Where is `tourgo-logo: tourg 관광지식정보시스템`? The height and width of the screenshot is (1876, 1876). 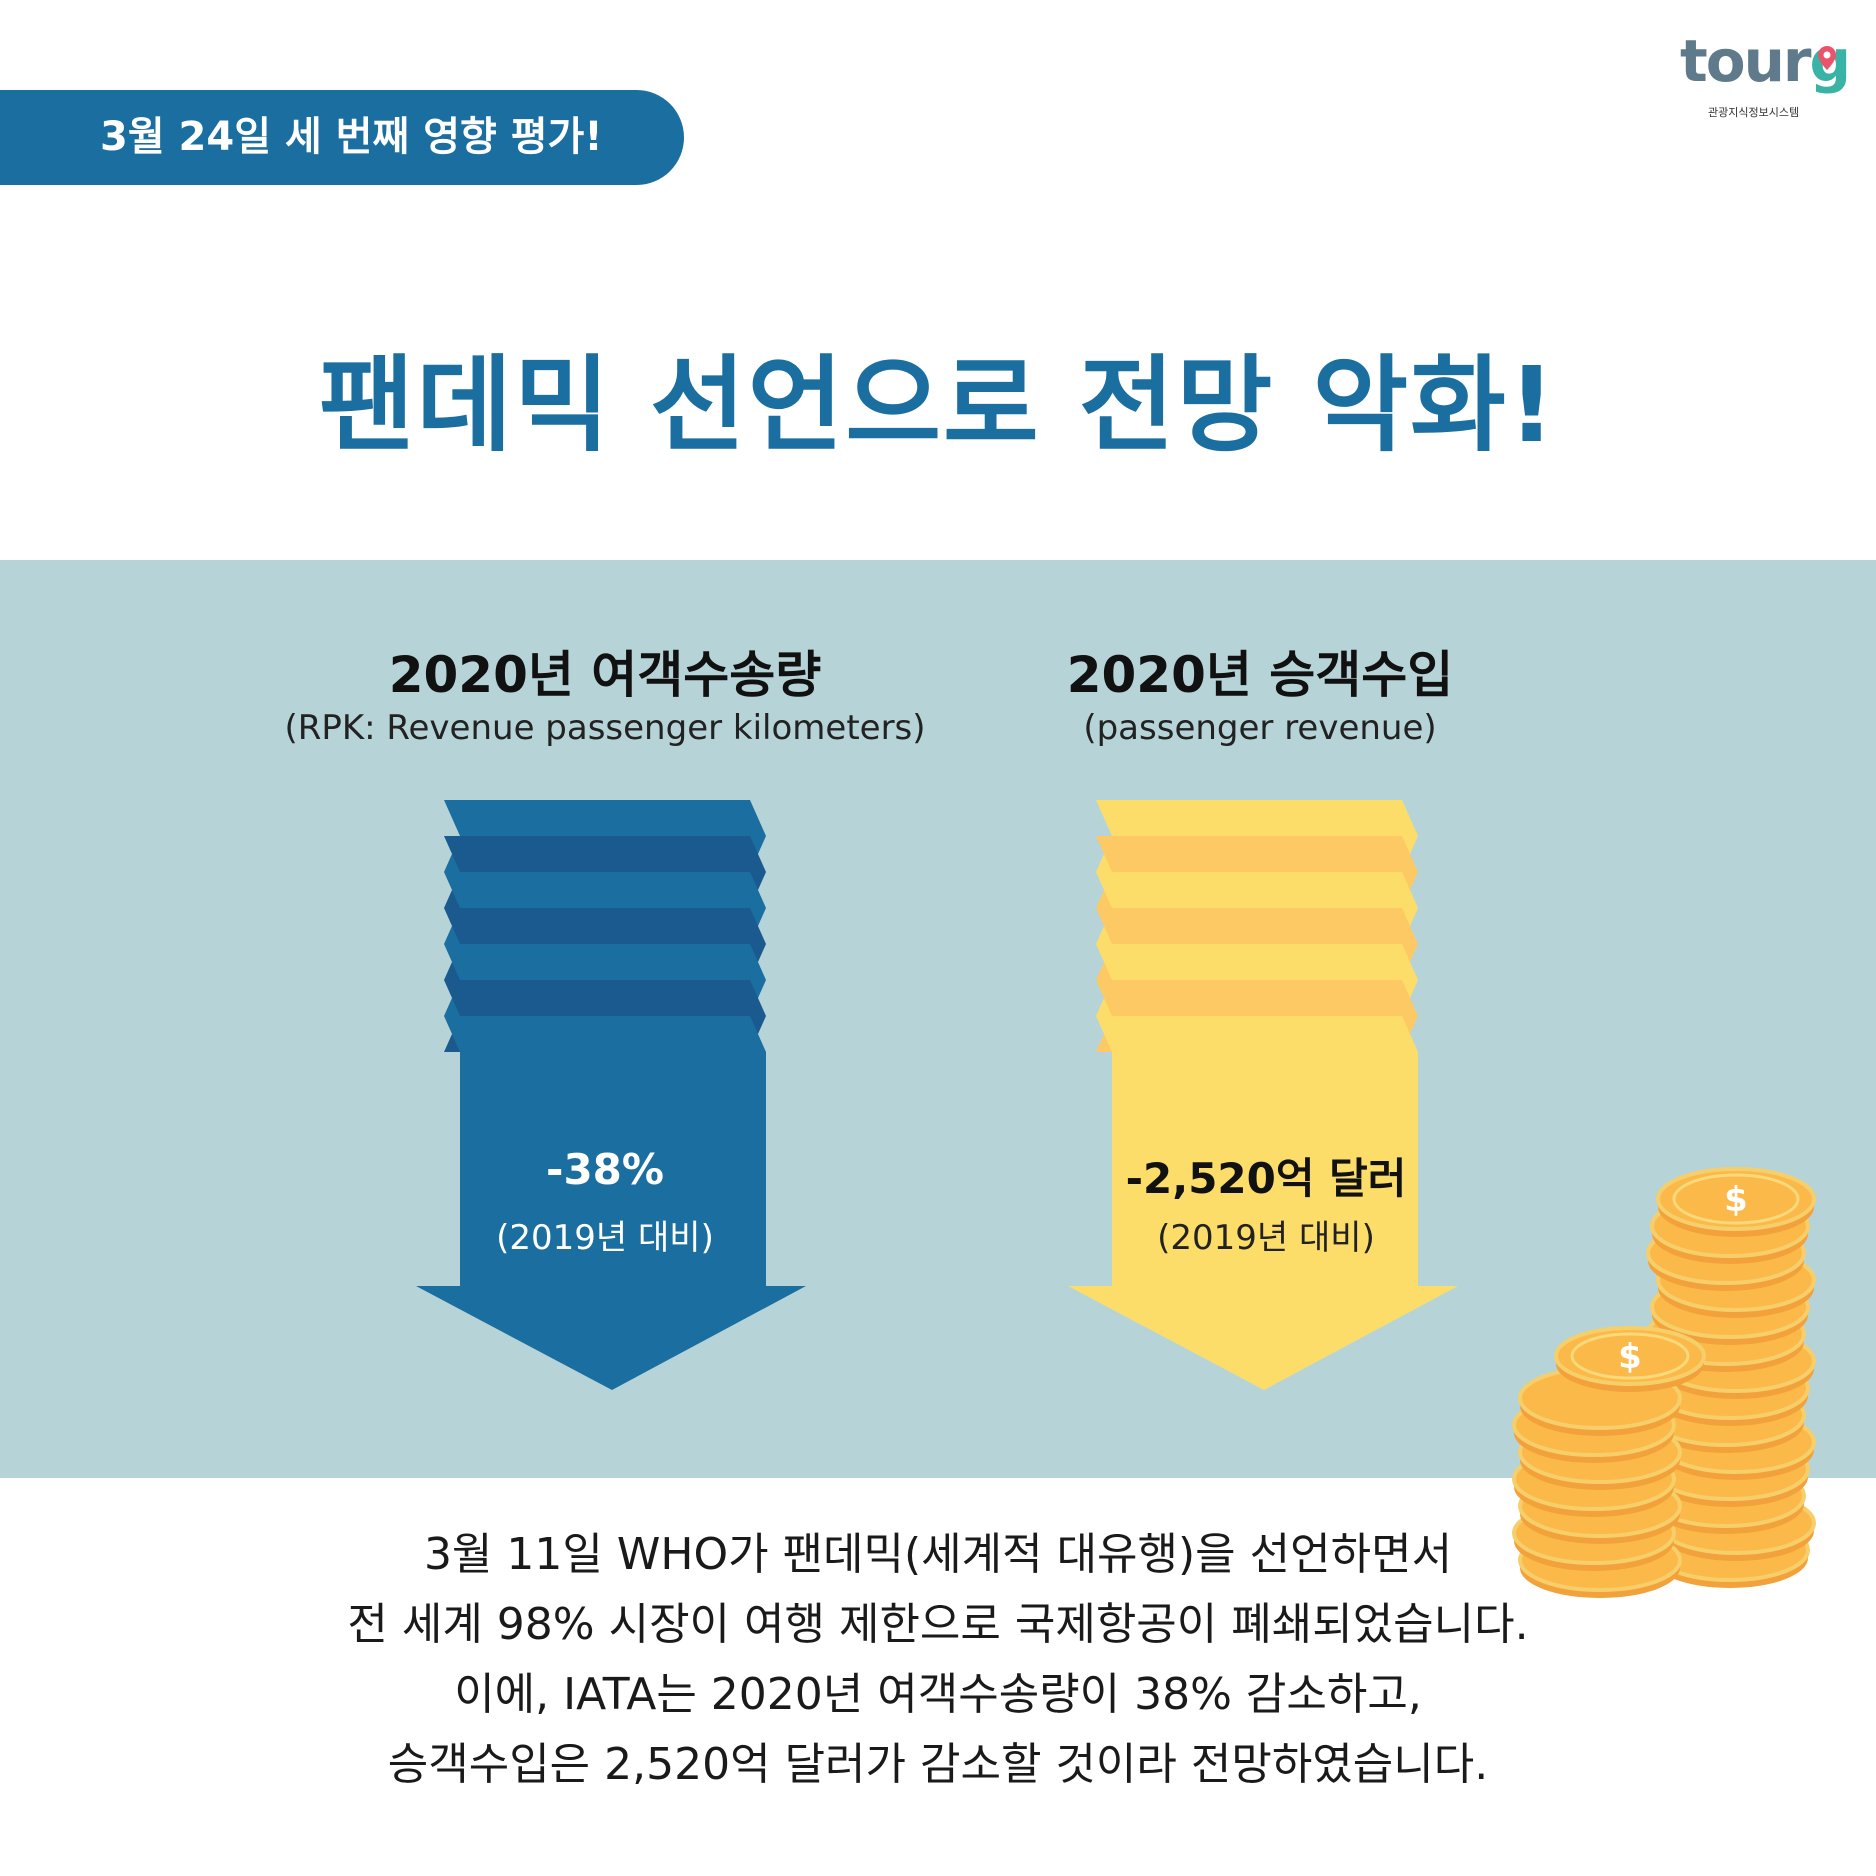 tourgo-logo: tourg 관광지식정보시스템 is located at coordinates (1765, 76).